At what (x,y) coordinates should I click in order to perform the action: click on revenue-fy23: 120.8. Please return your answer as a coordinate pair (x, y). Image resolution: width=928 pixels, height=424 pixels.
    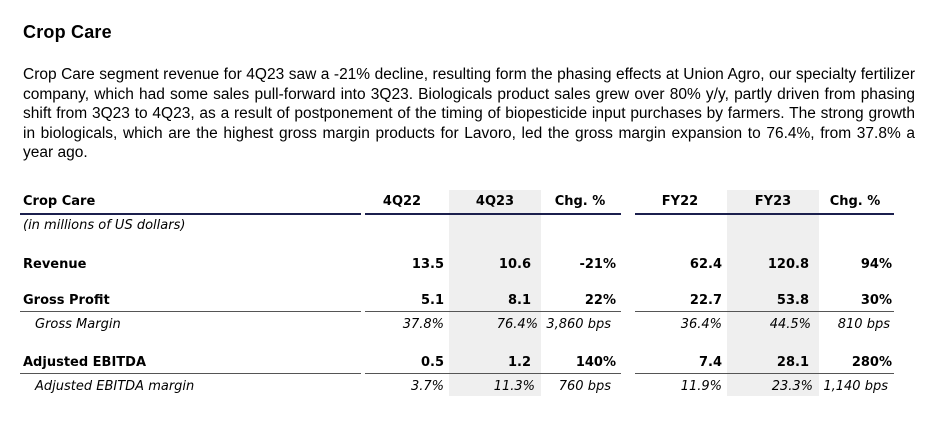
    Looking at the image, I should click on (788, 264).